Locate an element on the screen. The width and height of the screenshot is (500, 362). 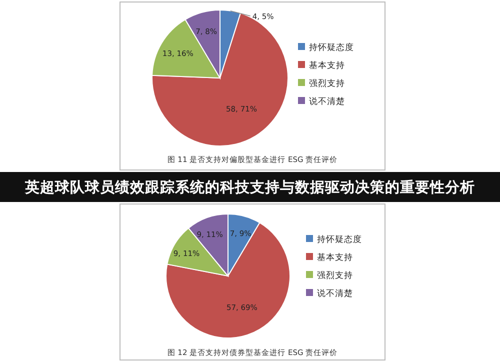
text: 英超球队球员绩效跟踪系统的科技支持与数据驱动决策的重要性分析 is located at coordinates (249, 187).